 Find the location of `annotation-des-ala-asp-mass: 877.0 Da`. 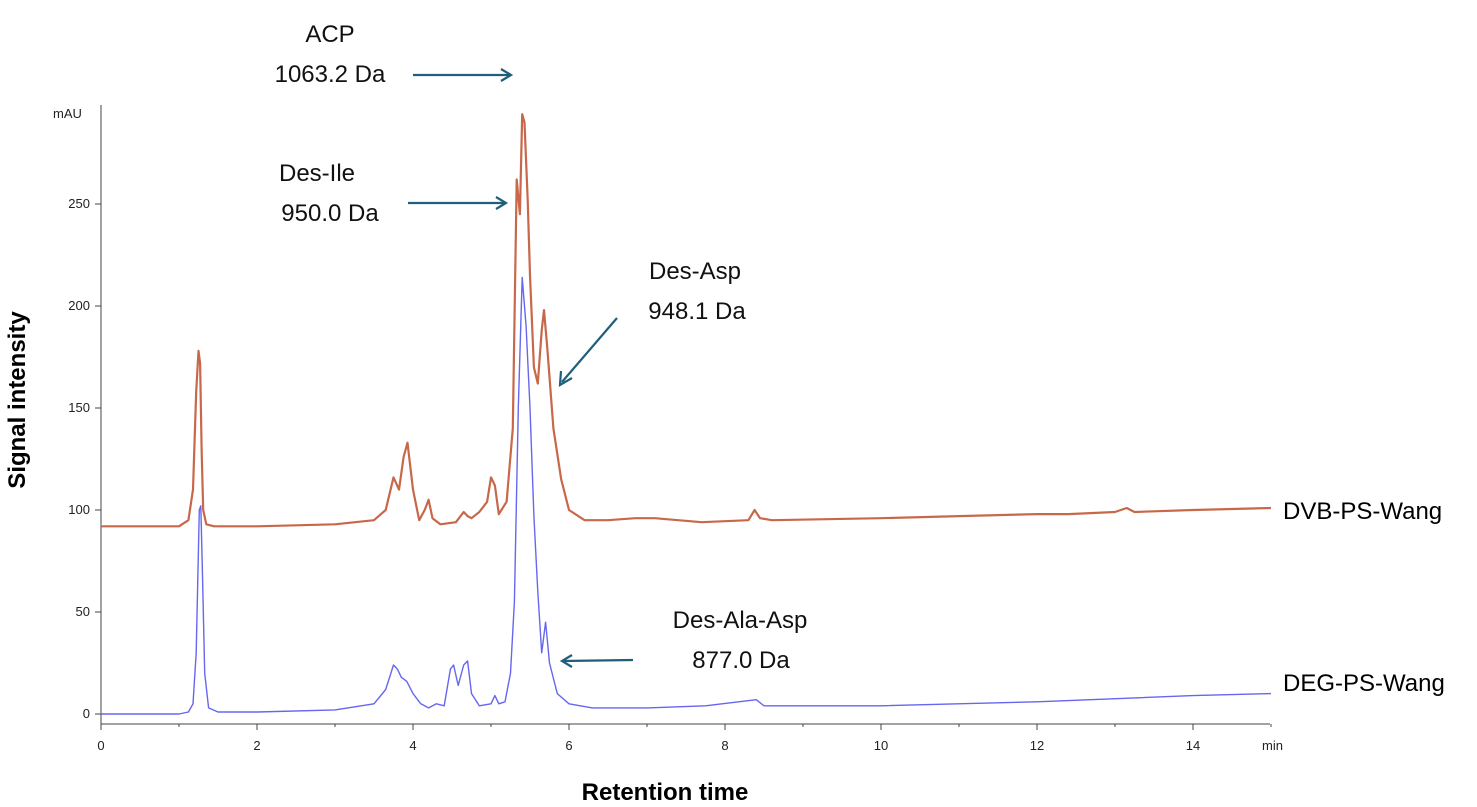

annotation-des-ala-asp-mass: 877.0 Da is located at coordinates (741, 660).